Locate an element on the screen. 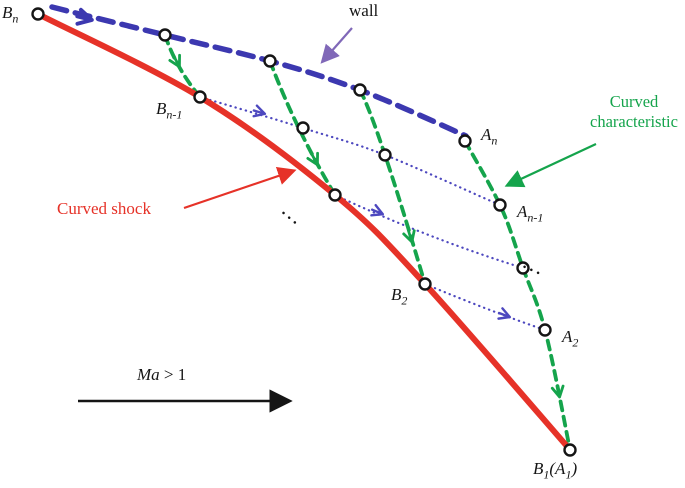  label-b-2: B2 is located at coordinates (399, 296).